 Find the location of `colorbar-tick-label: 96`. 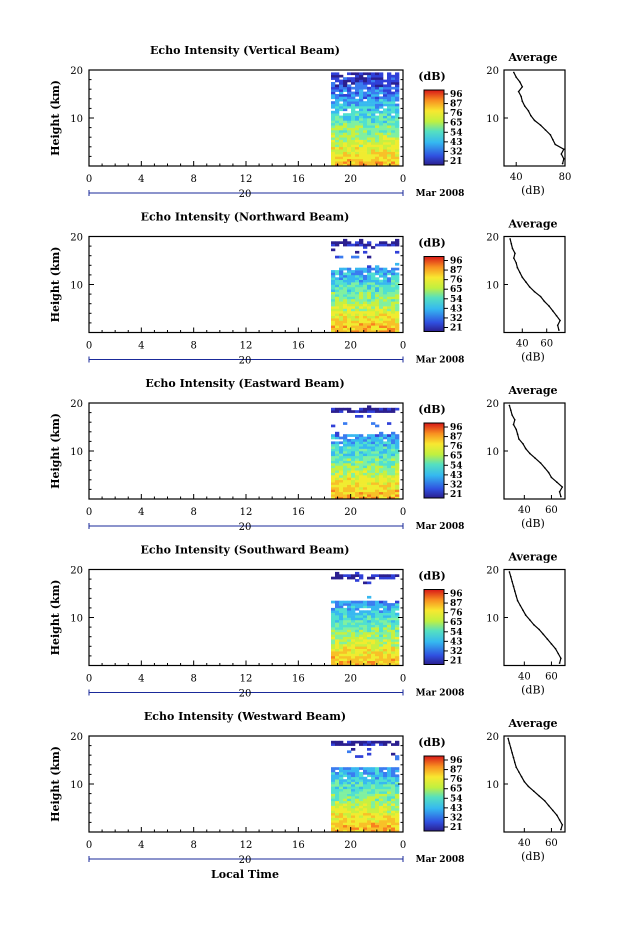

colorbar-tick-label: 96 is located at coordinates (456, 95).